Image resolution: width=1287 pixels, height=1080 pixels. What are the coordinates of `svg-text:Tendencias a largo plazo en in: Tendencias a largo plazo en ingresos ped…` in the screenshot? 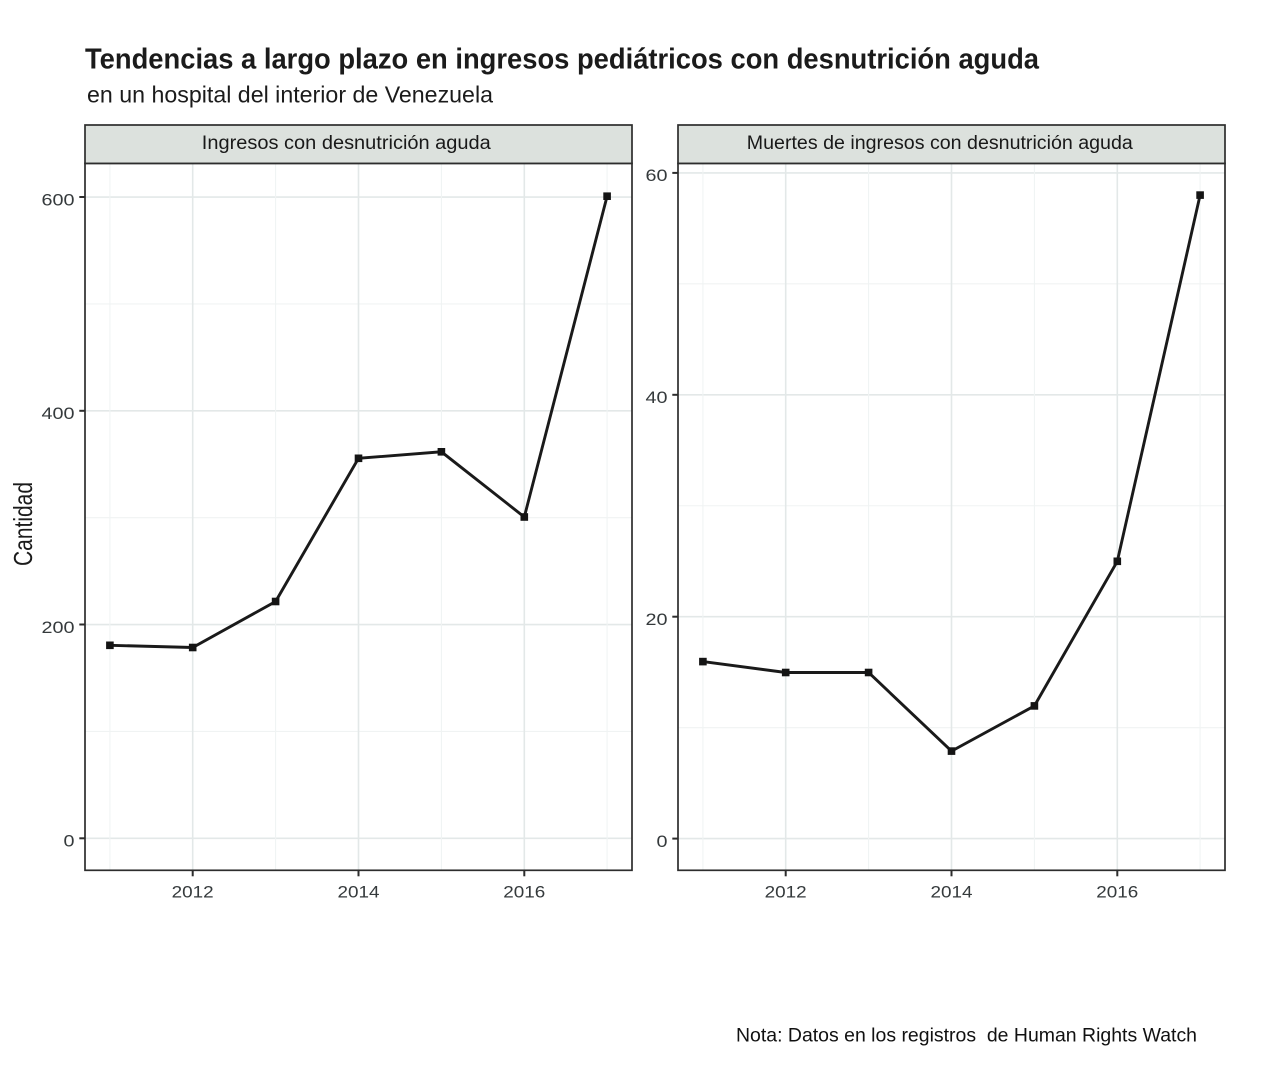 It's located at (562, 60).